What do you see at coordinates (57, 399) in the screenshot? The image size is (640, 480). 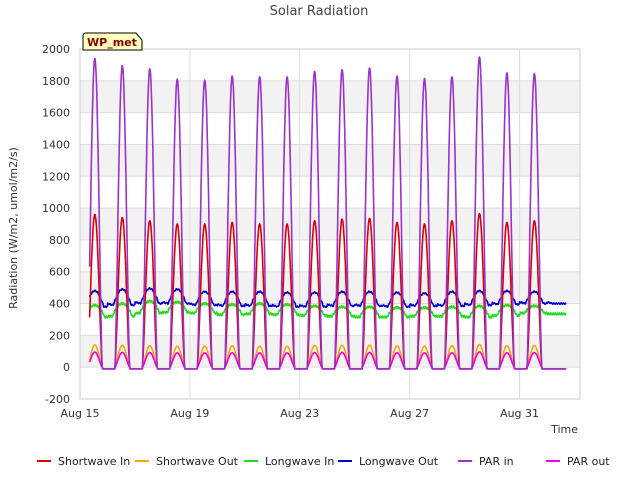 I see `y-tick-label: -200` at bounding box center [57, 399].